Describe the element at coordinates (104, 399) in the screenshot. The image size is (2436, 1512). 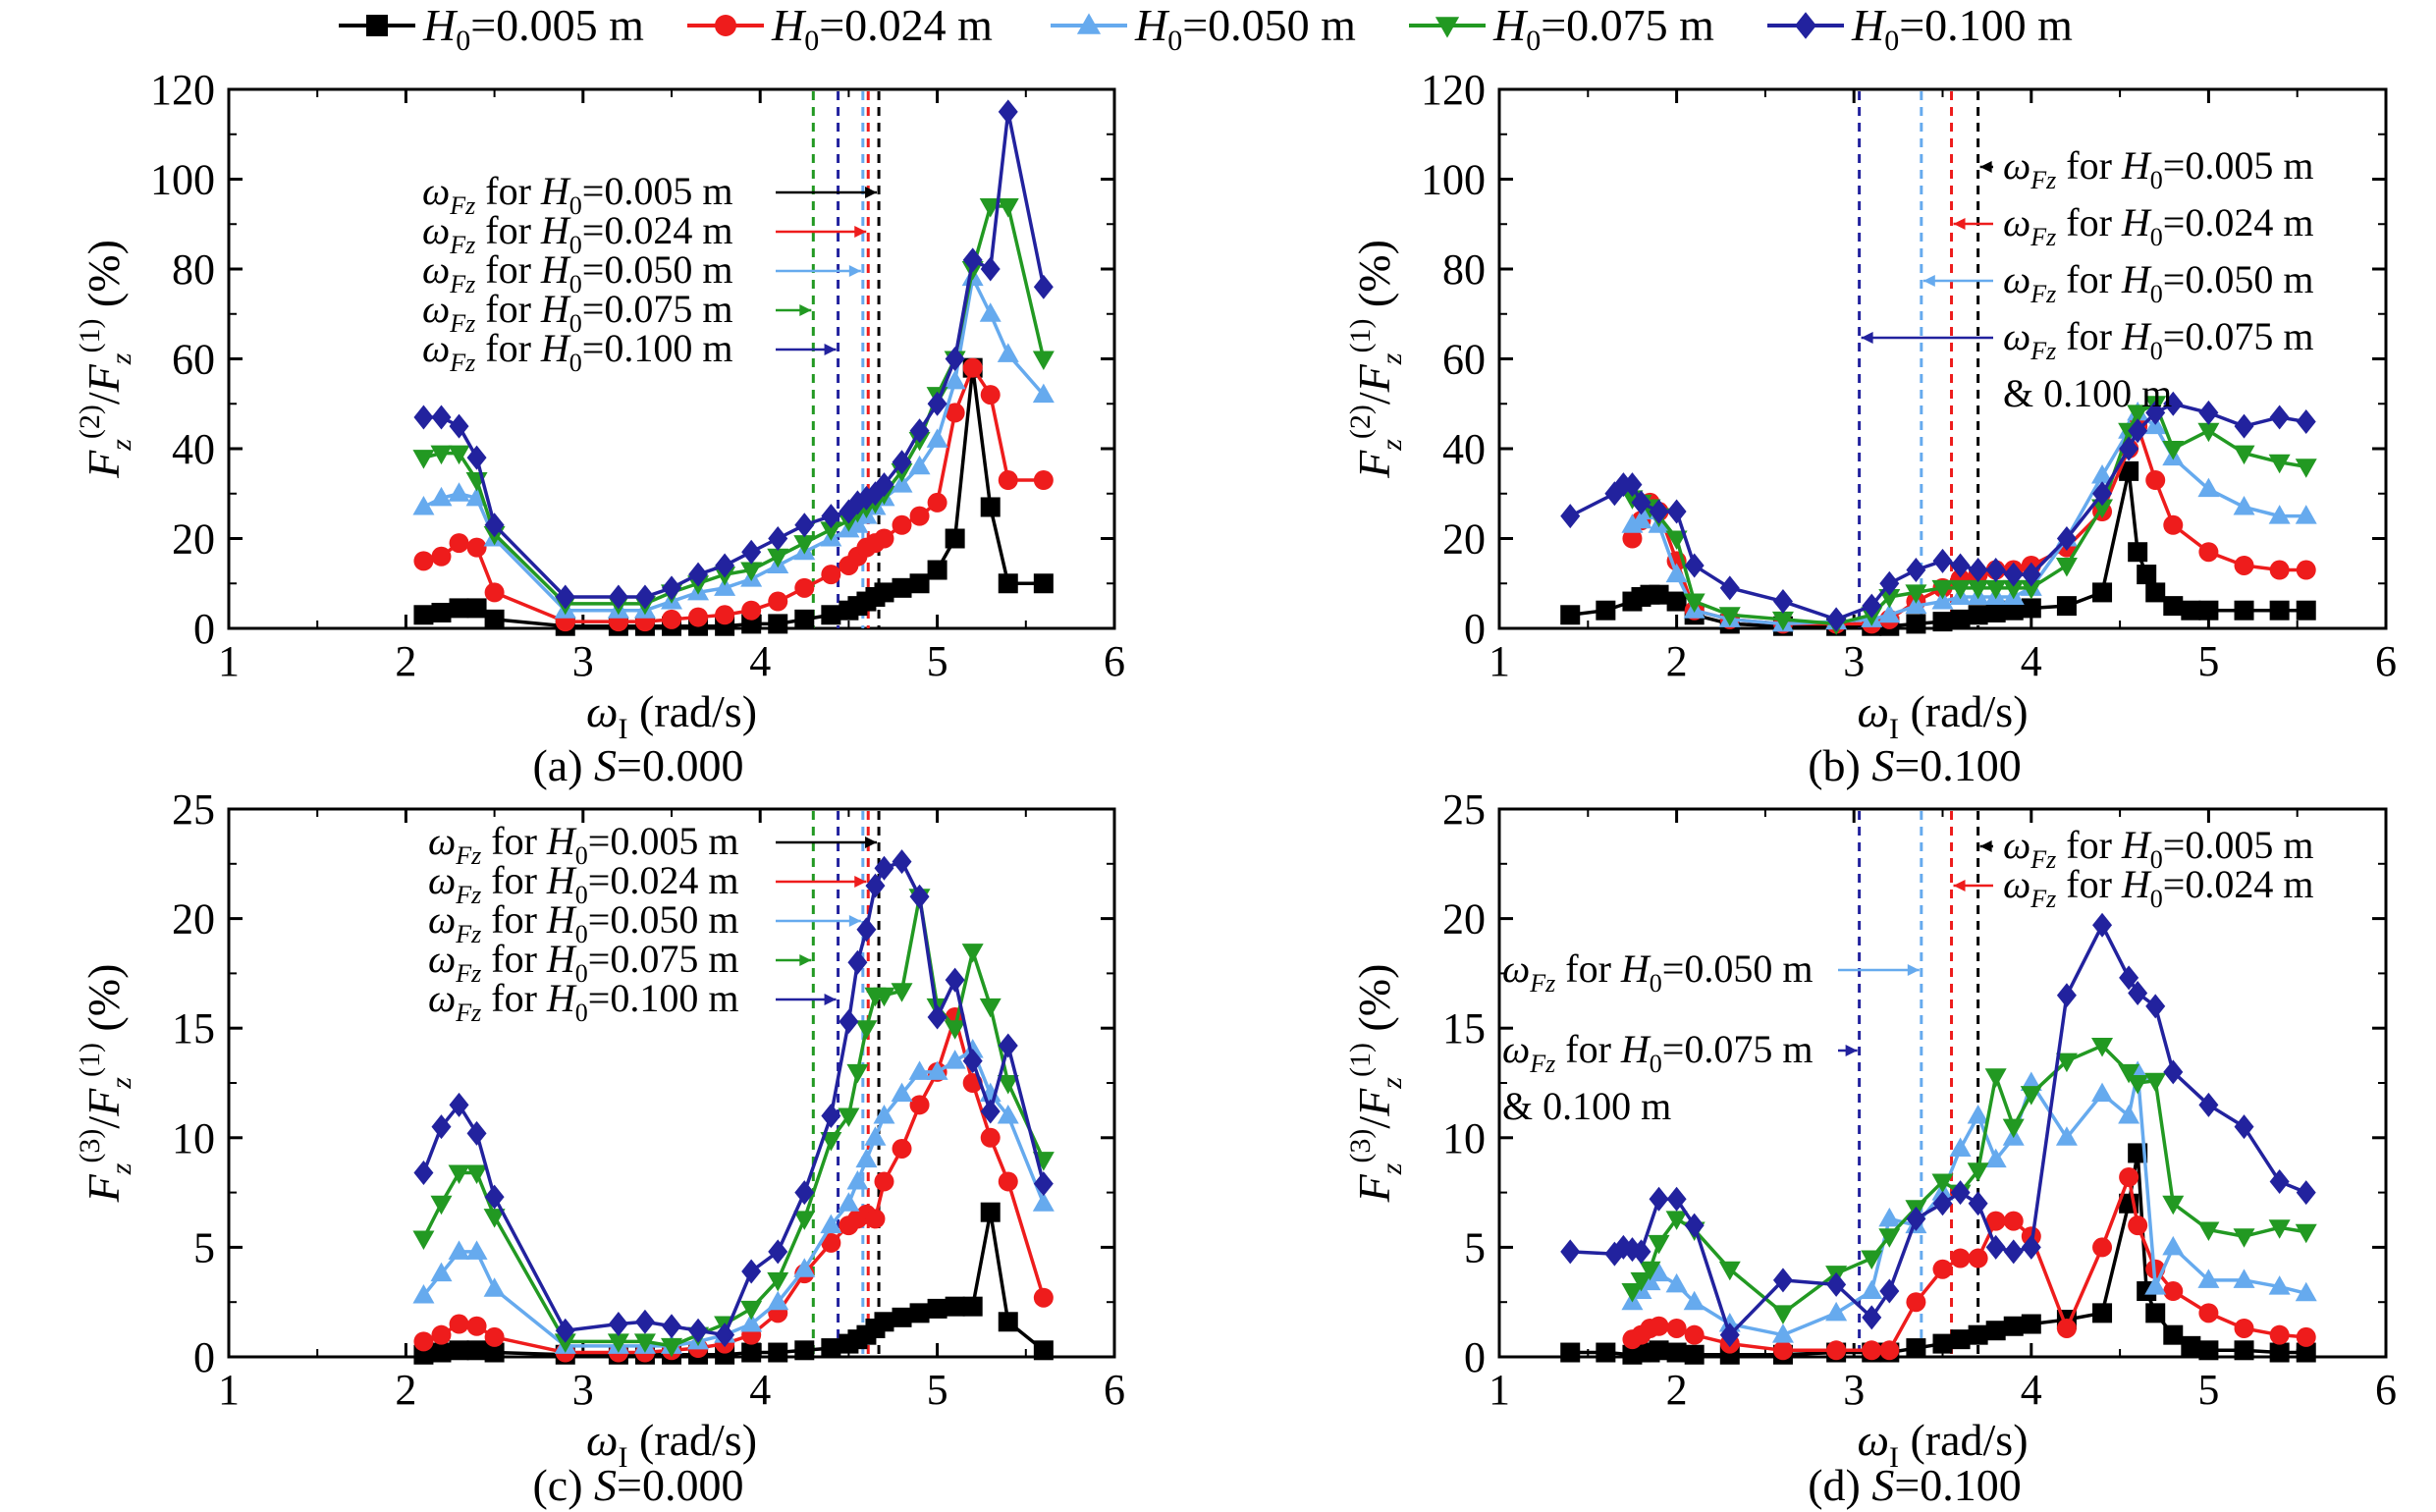
I see `y-axis-slash: /` at that location.